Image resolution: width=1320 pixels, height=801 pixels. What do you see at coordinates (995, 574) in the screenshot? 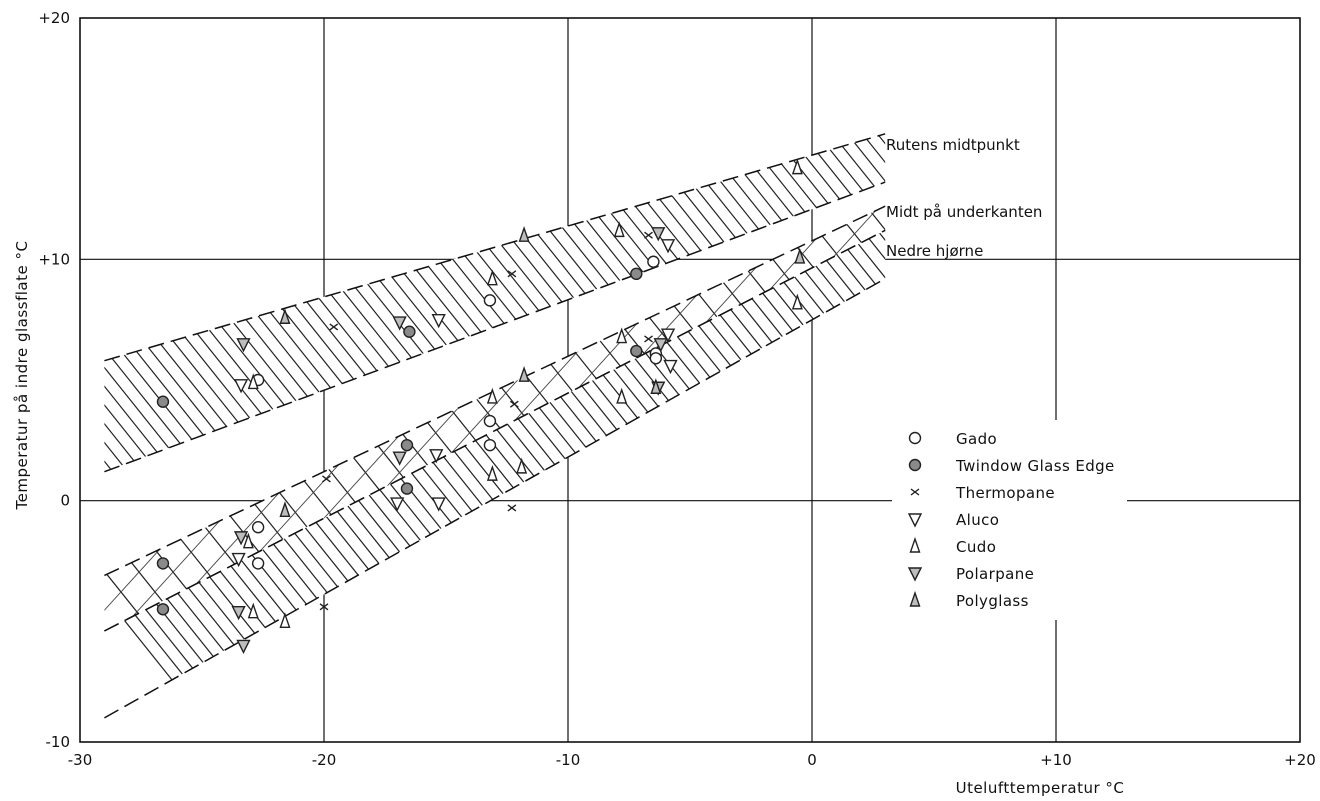
I see `legend-label: Polarpane` at bounding box center [995, 574].